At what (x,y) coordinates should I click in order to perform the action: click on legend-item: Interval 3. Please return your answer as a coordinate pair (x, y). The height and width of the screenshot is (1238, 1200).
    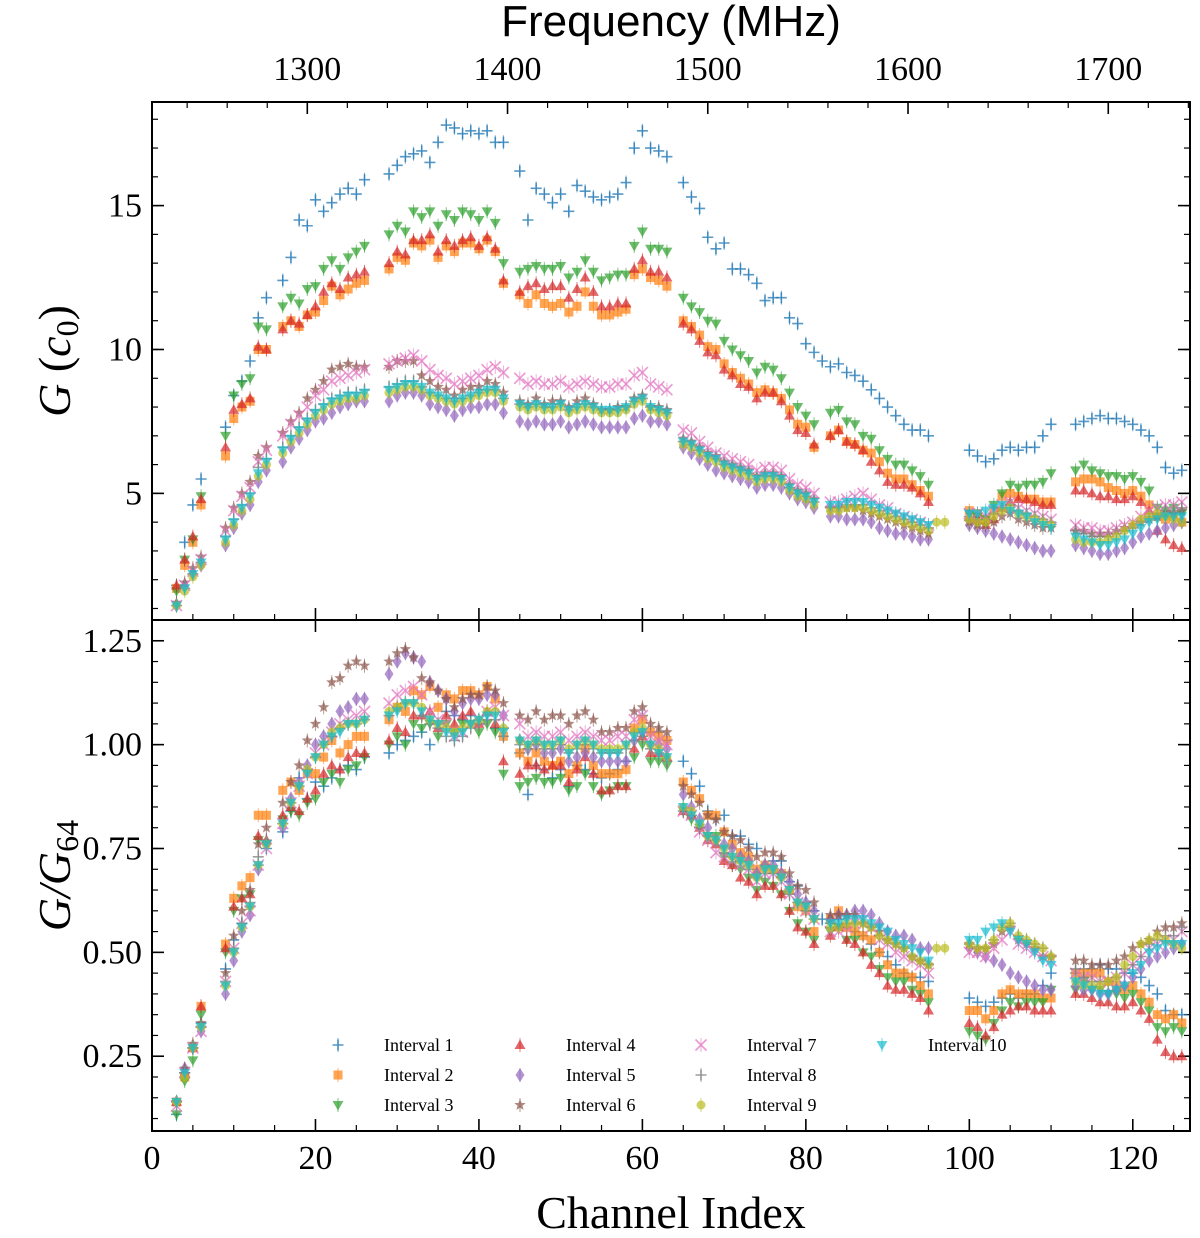
    Looking at the image, I should click on (392, 1105).